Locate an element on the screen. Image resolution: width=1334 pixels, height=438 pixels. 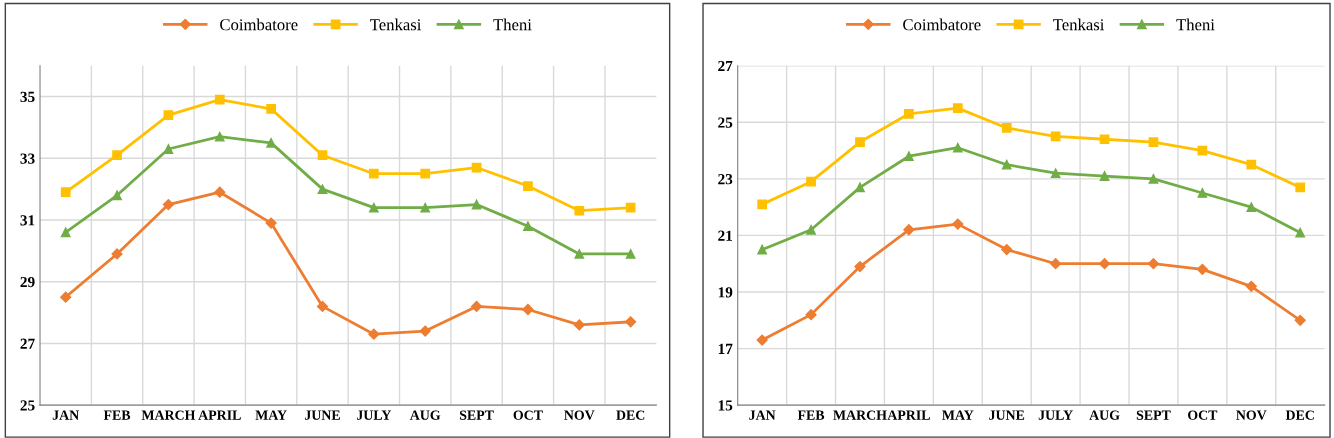
y-tick-label: 19 is located at coordinates (725, 292).